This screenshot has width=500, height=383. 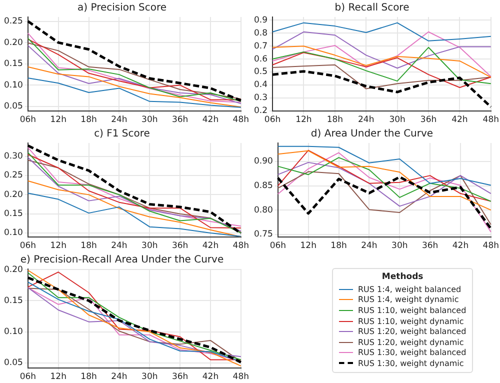 What do you see at coordinates (411, 342) in the screenshot?
I see `legend-label: RUS 1:20, weight dynamic` at bounding box center [411, 342].